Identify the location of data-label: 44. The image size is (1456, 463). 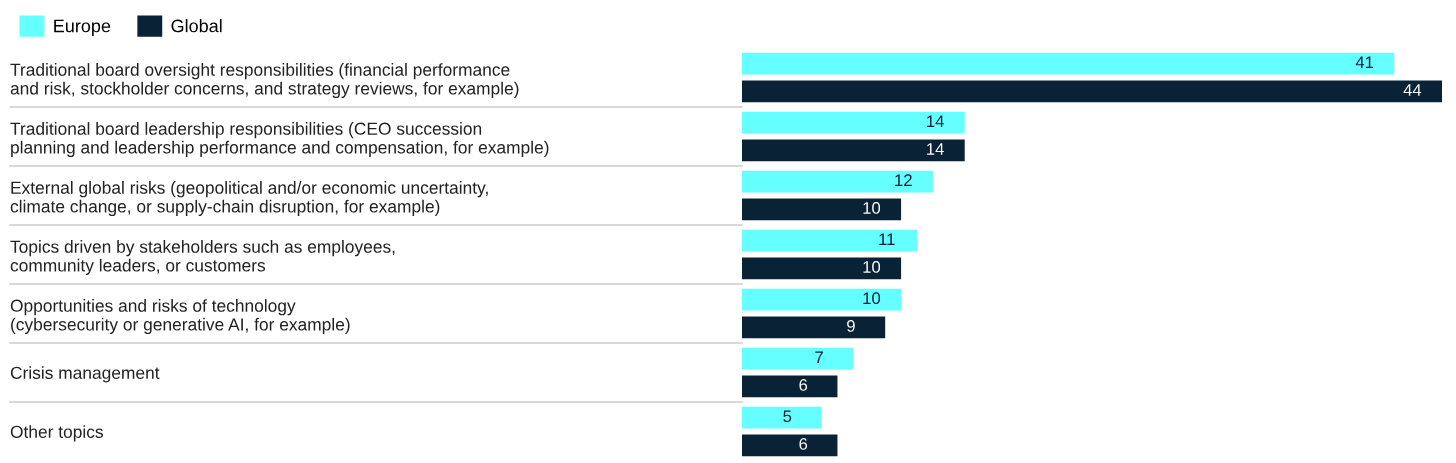
(1412, 90).